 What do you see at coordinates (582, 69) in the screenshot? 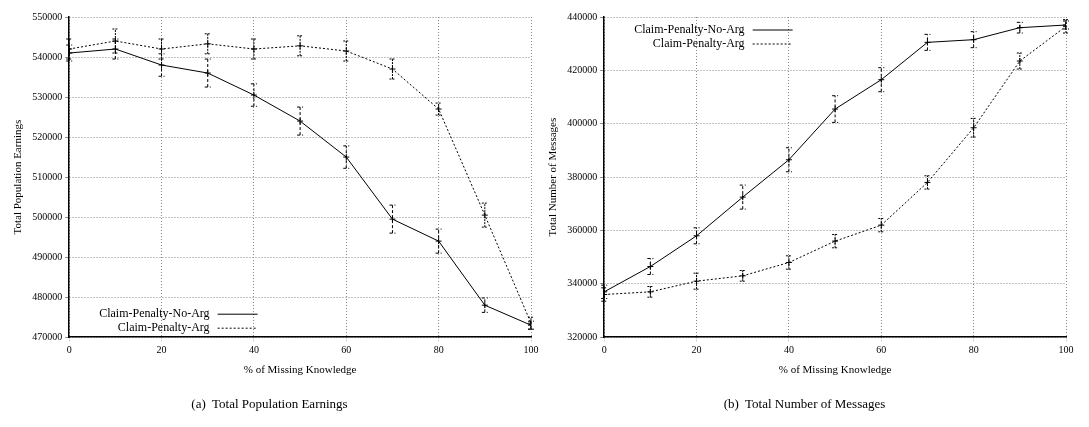
I see `y-tick-label: 420000` at bounding box center [582, 69].